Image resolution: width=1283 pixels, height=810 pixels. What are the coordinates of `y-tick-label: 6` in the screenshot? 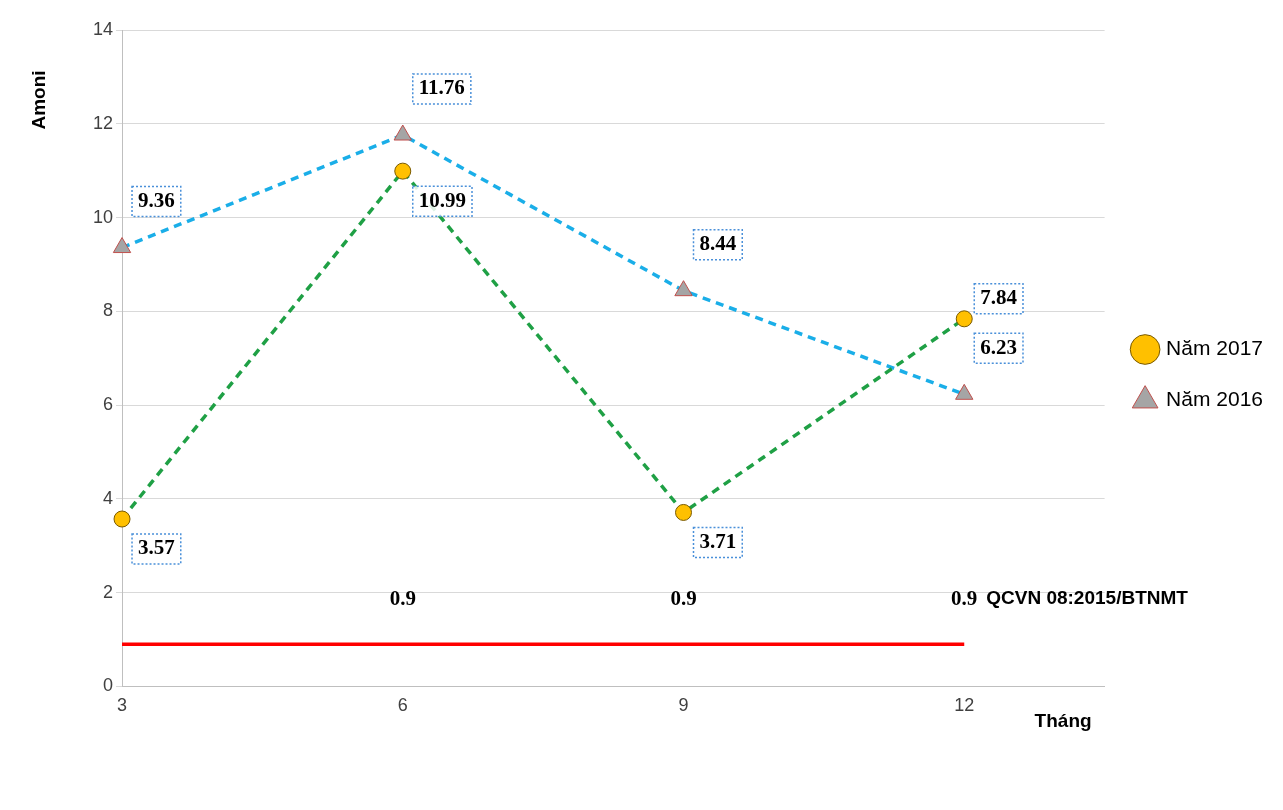 It's located at (108, 404).